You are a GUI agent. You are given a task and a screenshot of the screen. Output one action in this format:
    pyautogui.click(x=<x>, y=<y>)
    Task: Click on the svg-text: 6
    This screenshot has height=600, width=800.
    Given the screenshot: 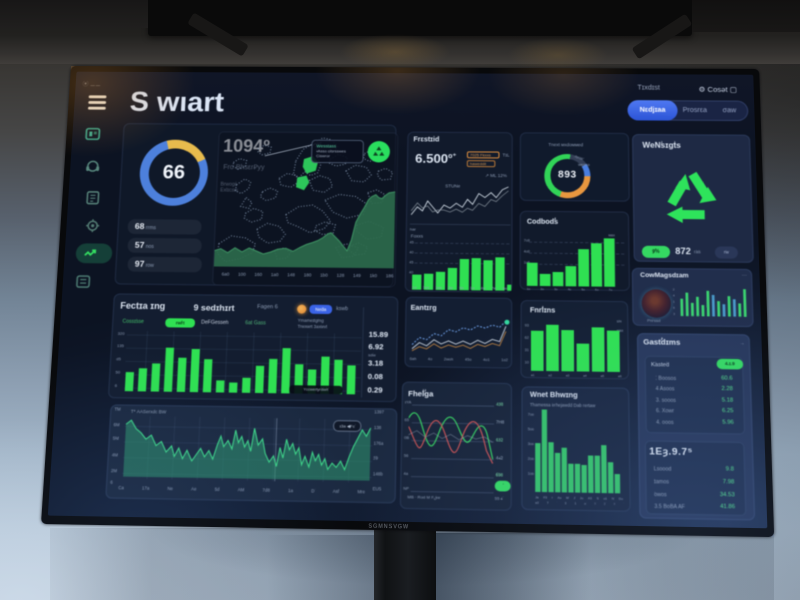 What is the action you would take?
    pyautogui.click(x=674, y=308)
    